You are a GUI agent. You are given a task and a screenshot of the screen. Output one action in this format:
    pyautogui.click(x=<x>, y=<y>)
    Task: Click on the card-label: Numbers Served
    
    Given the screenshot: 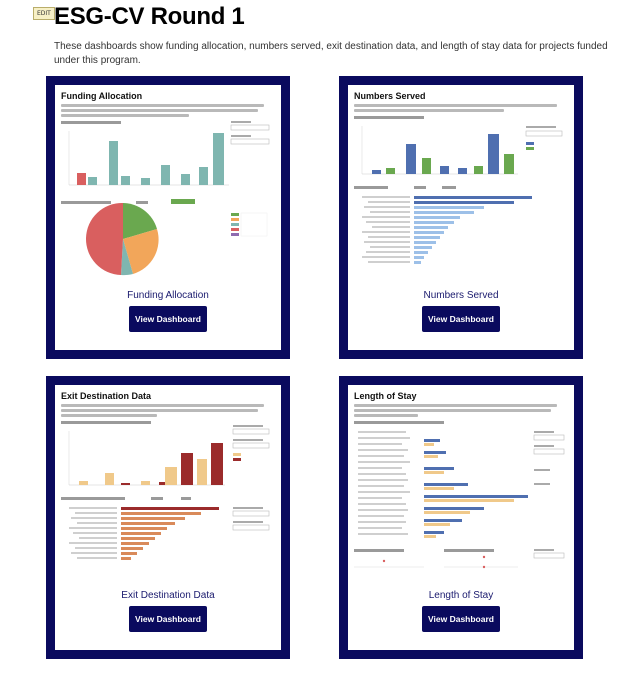 What is the action you would take?
    pyautogui.click(x=461, y=295)
    